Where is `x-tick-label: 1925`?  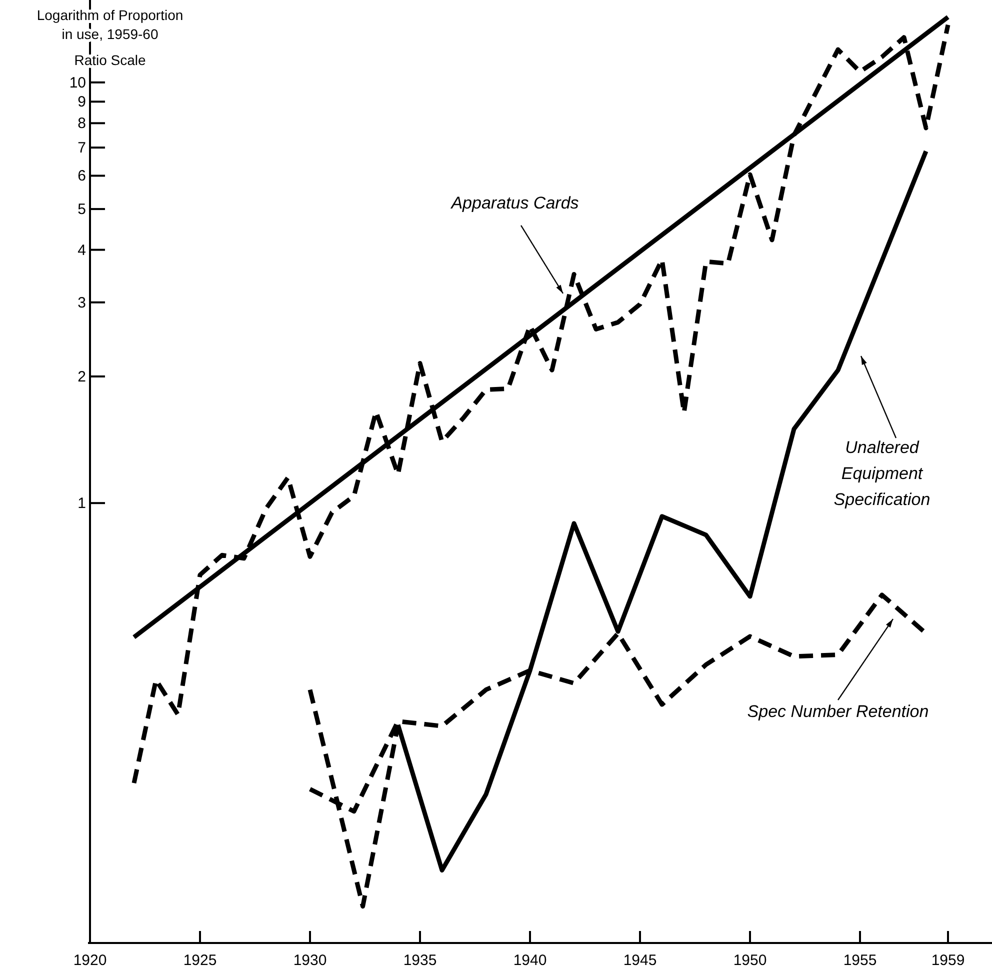 x-tick-label: 1925 is located at coordinates (200, 960).